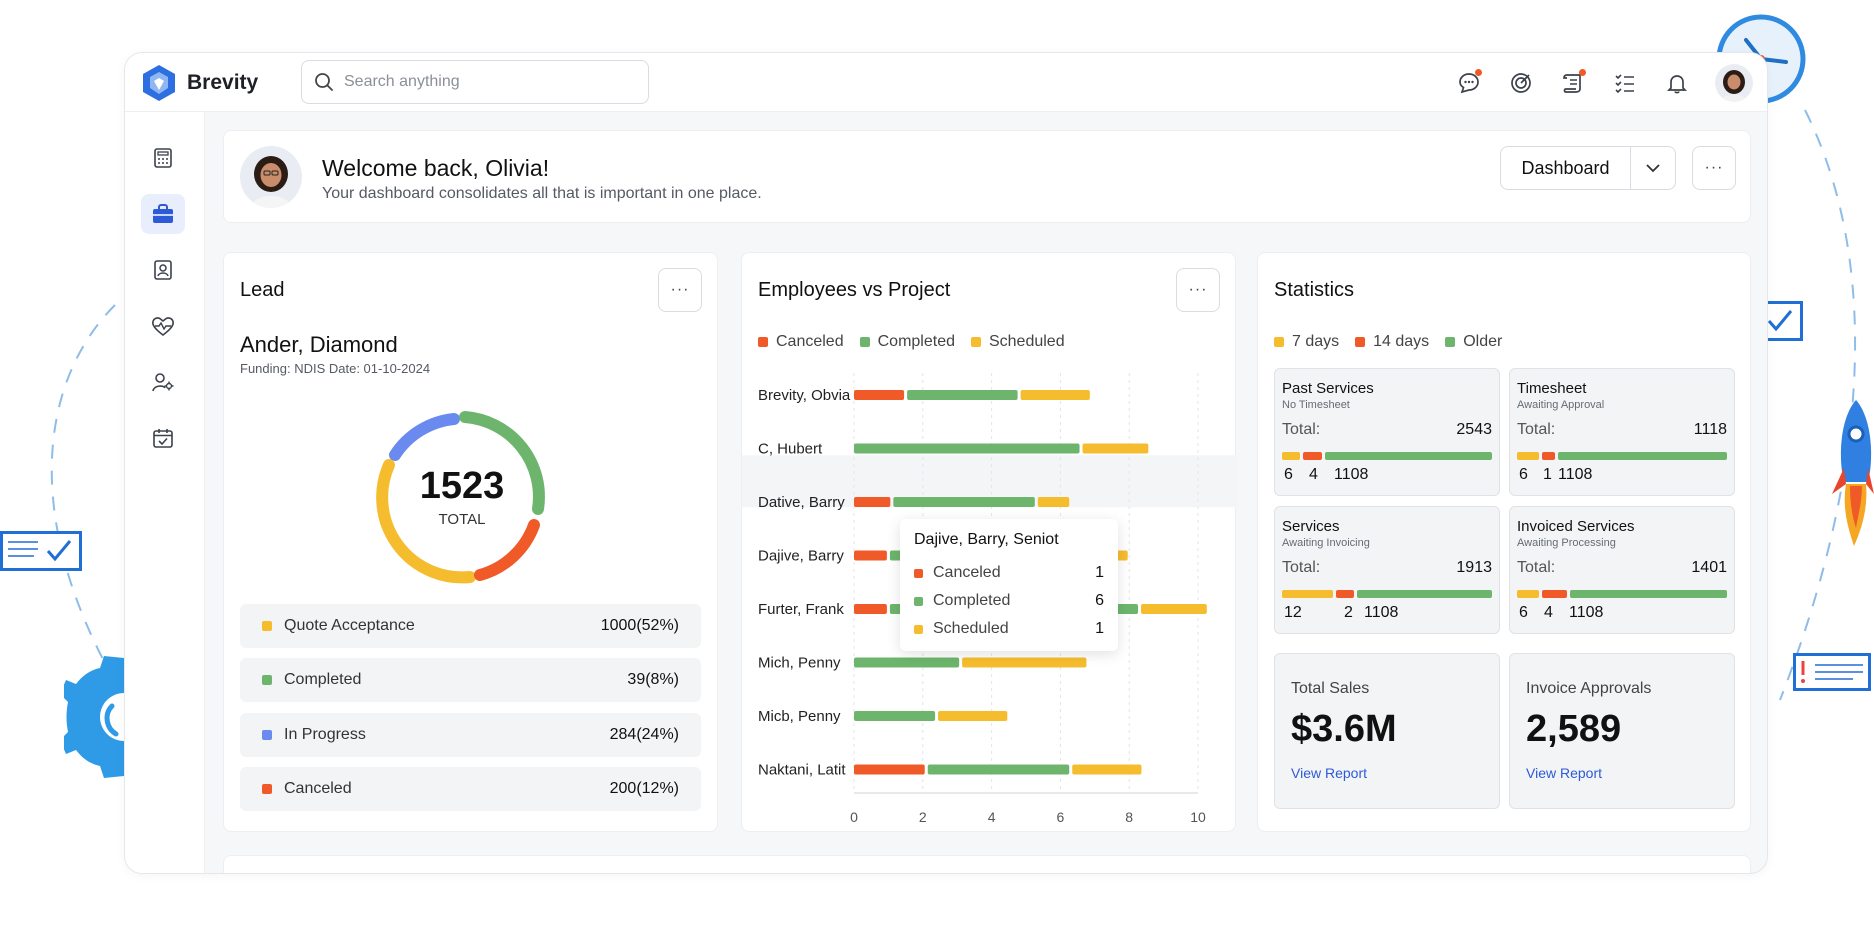 The width and height of the screenshot is (1874, 950). I want to click on search-box, so click(475, 82).